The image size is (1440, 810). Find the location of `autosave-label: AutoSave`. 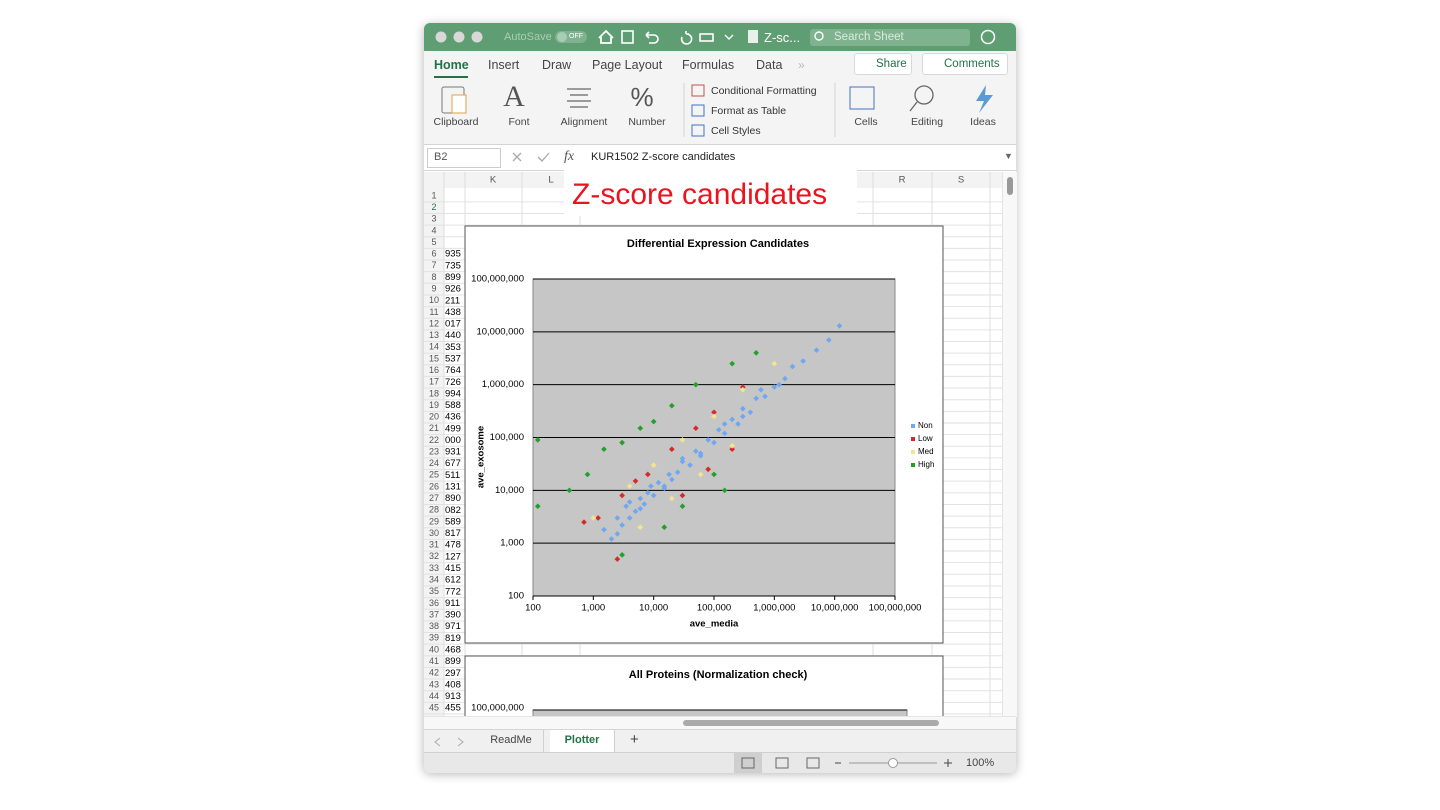

autosave-label: AutoSave is located at coordinates (528, 37).